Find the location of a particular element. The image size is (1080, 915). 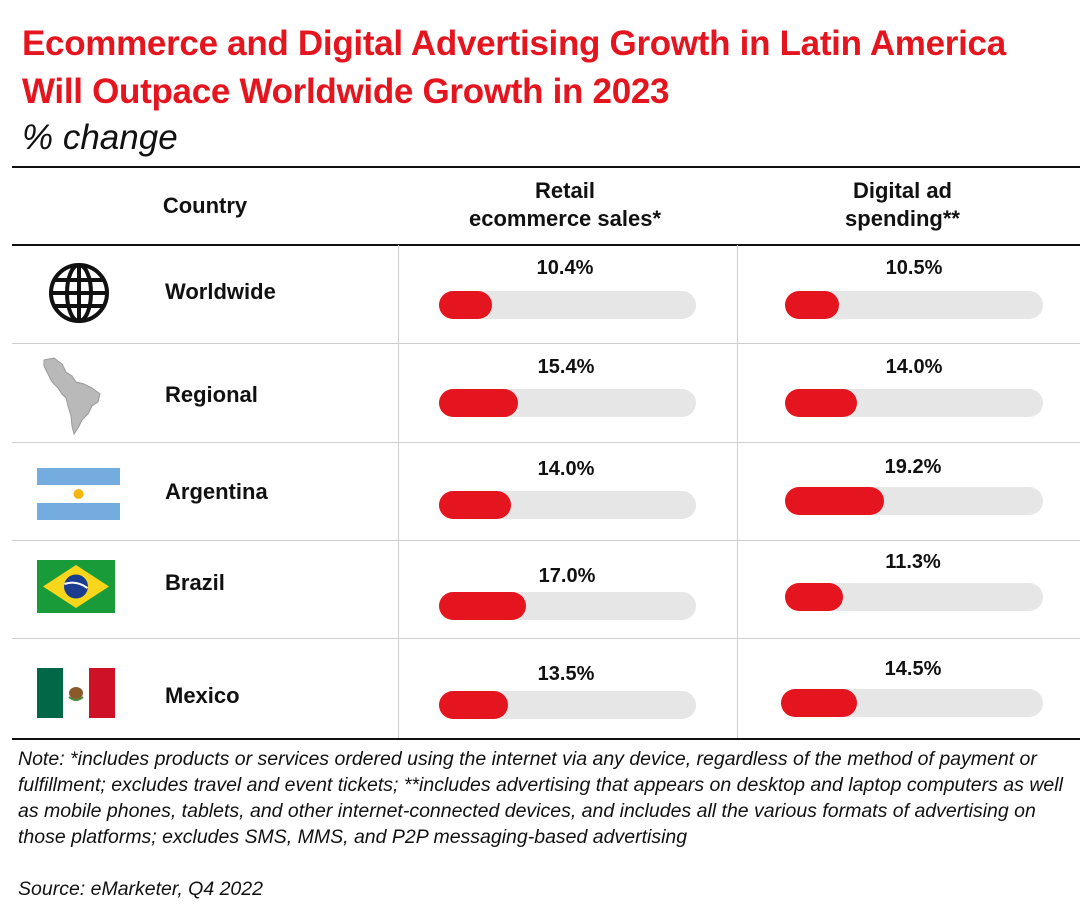

latin-america-map-icon is located at coordinates (72, 396).